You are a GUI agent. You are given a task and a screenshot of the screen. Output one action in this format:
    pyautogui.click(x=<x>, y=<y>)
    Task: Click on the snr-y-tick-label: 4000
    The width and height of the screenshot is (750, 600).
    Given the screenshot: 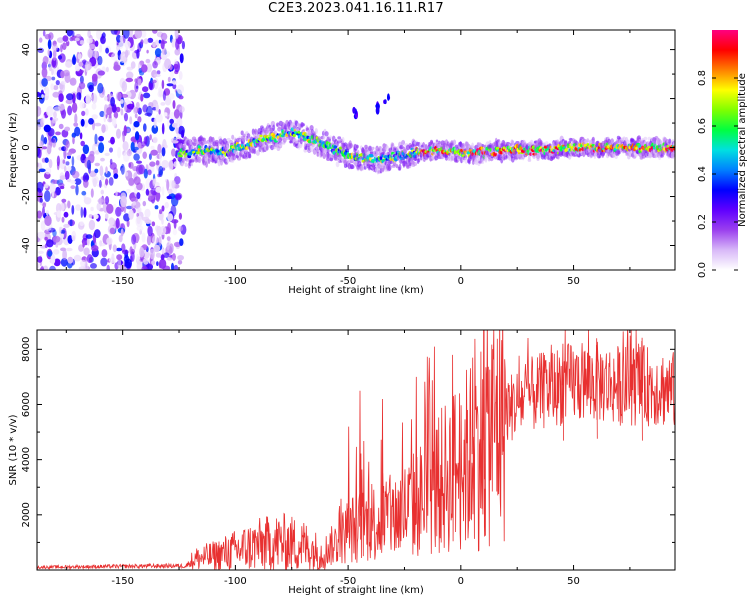 What is the action you would take?
    pyautogui.click(x=26, y=459)
    